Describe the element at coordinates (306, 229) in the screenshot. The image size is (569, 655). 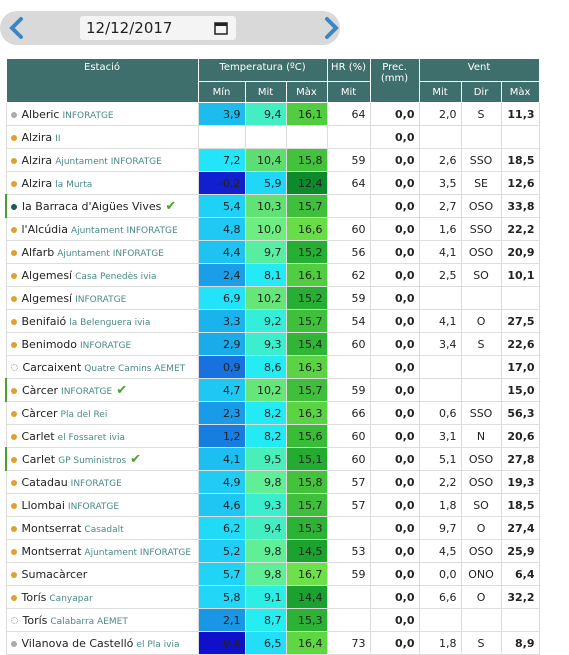
I see `temp-max: 16,6` at that location.